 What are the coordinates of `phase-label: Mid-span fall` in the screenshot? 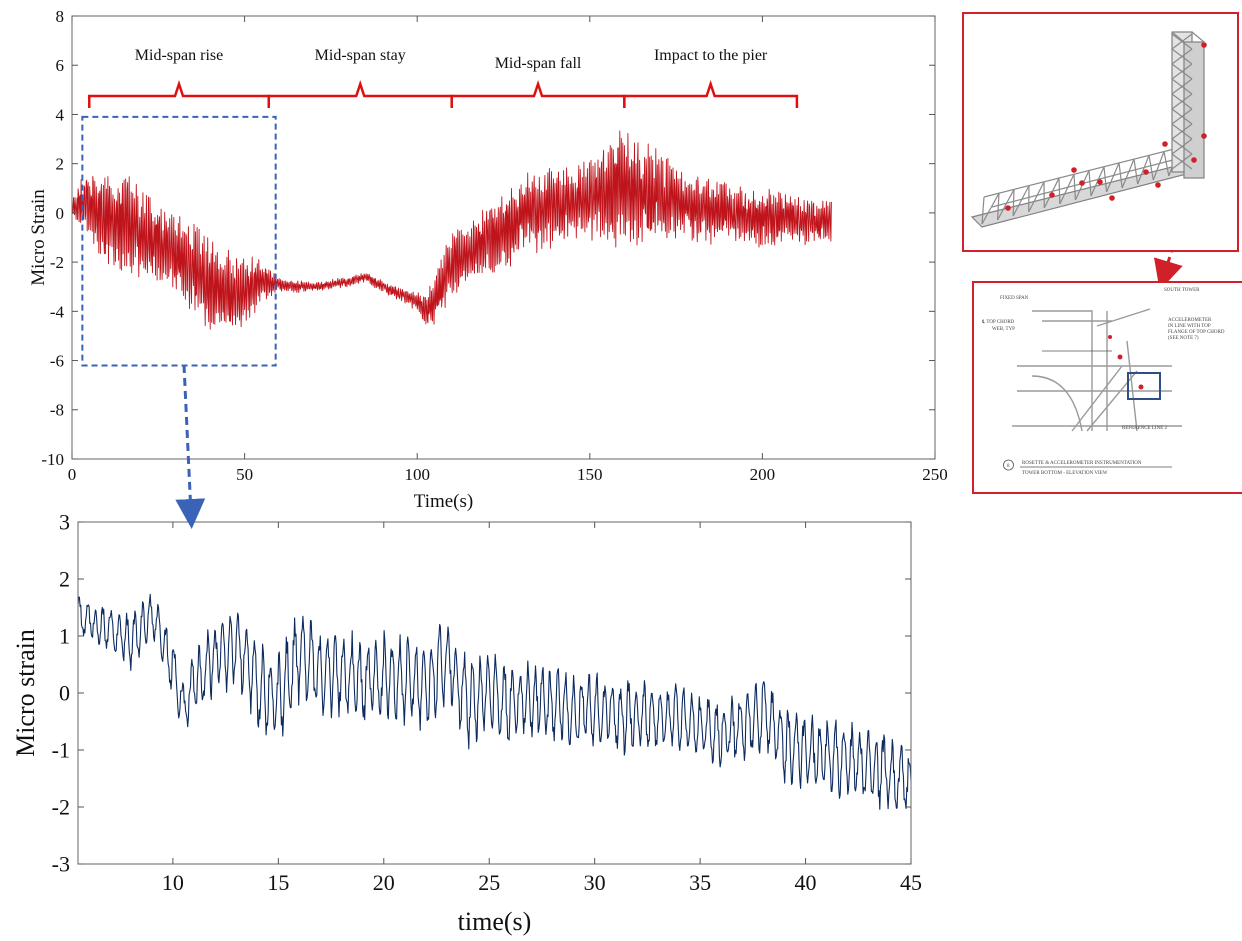 It's located at (538, 63).